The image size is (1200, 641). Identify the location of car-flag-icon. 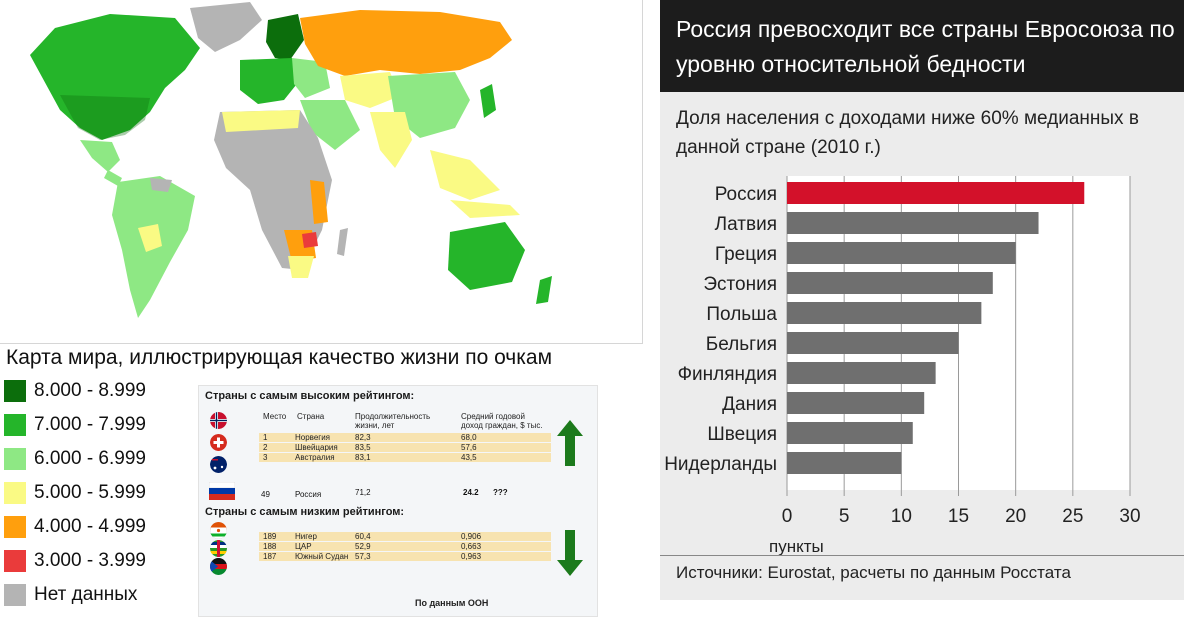
(218, 548).